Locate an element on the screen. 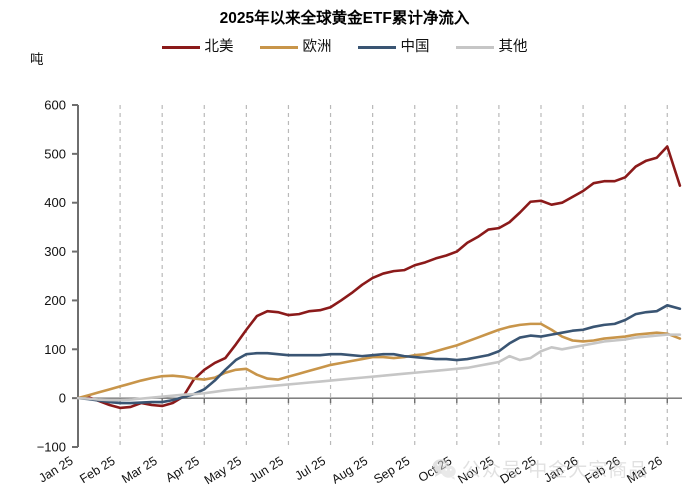 The height and width of the screenshot is (503, 689). x-axis-tick-label: Jan 26 is located at coordinates (560, 470).